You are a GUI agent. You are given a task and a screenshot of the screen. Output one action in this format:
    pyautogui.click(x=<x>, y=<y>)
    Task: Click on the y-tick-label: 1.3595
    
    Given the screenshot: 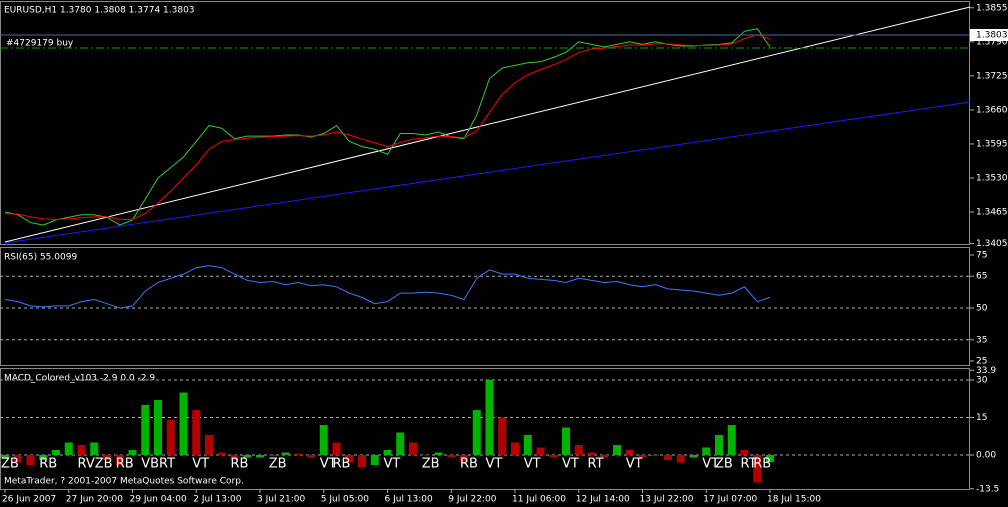 What is the action you would take?
    pyautogui.click(x=992, y=144)
    